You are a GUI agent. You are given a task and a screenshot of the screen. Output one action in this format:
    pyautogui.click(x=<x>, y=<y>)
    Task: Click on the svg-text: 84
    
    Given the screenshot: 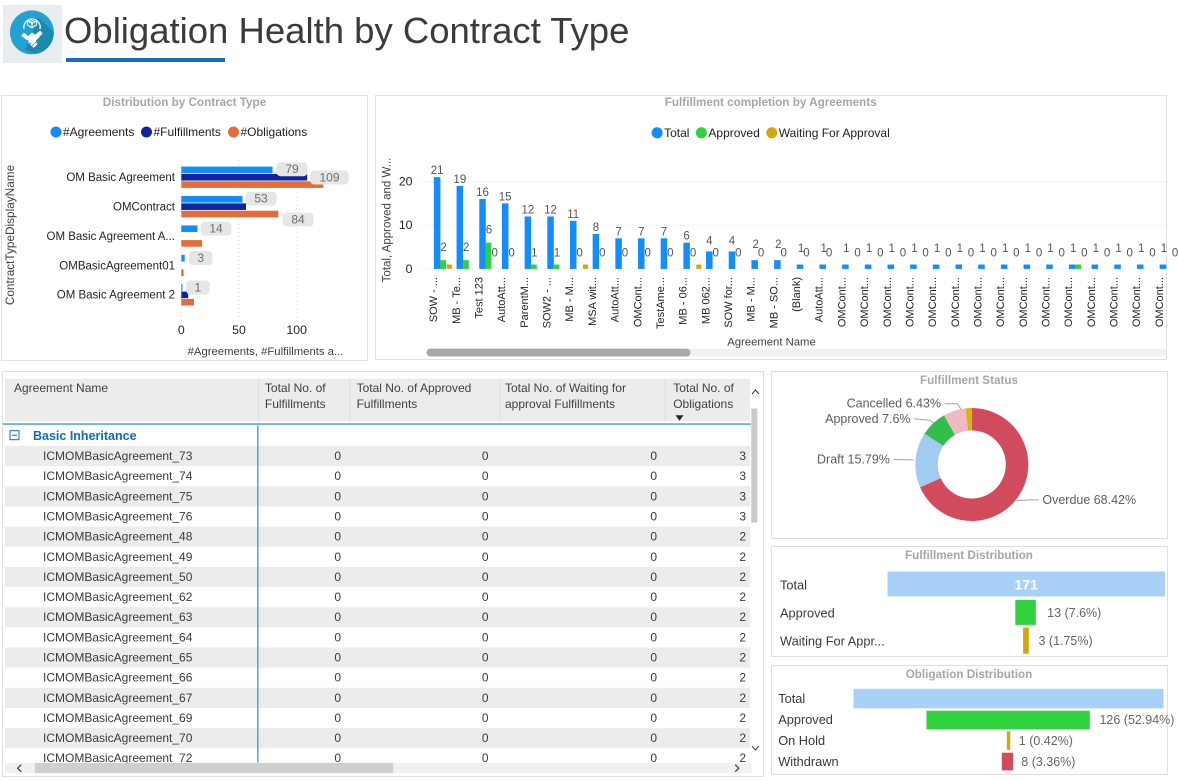 What is the action you would take?
    pyautogui.click(x=298, y=220)
    